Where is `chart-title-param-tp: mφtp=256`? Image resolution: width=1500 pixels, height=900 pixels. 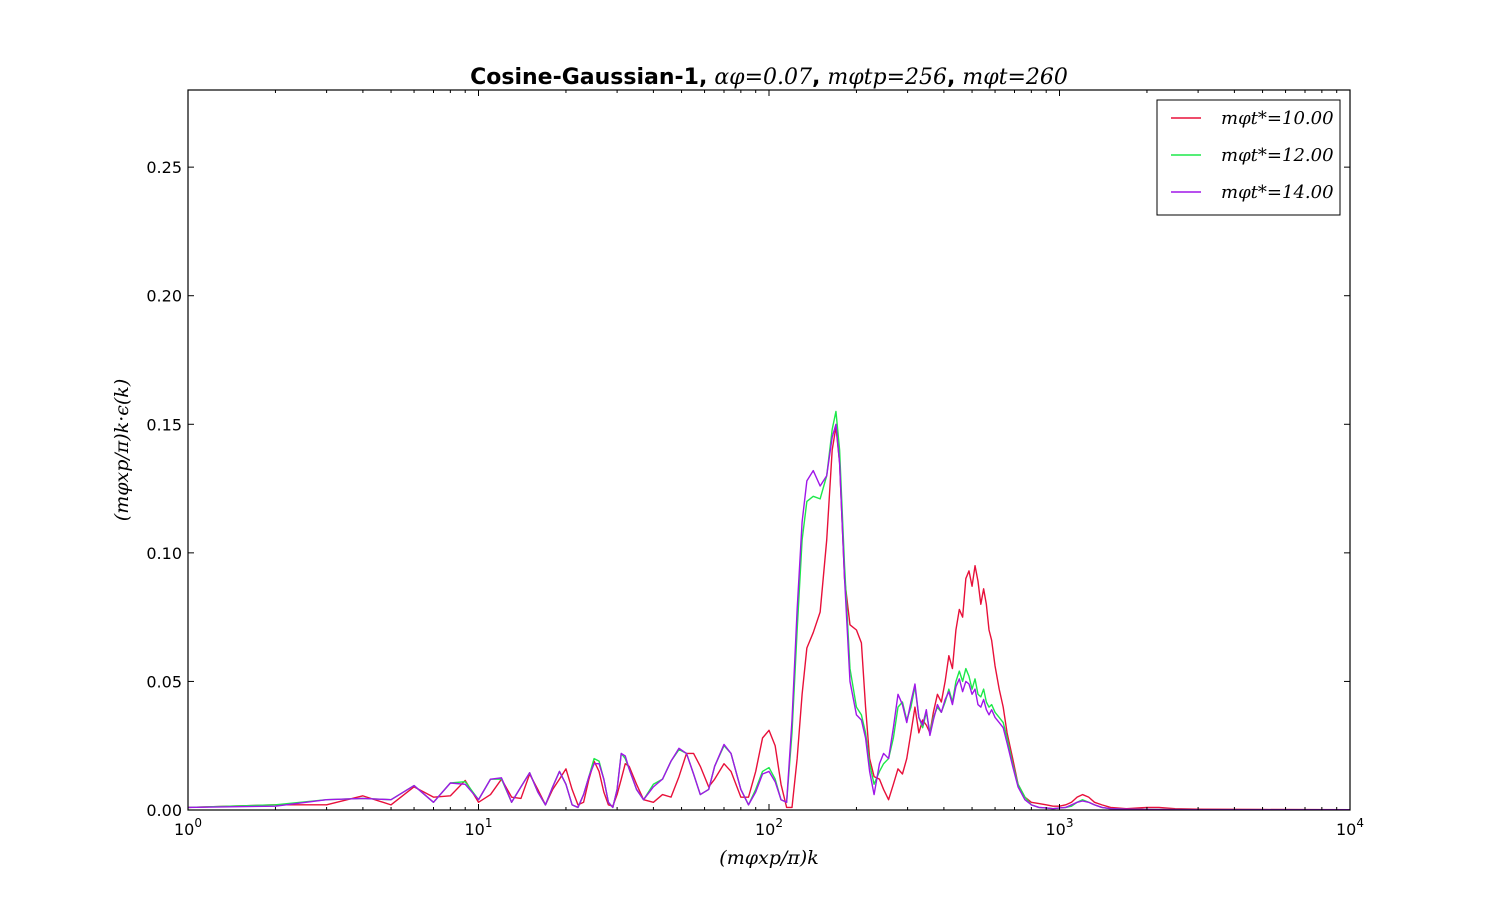 chart-title-param-tp: mφtp=256 is located at coordinates (887, 77).